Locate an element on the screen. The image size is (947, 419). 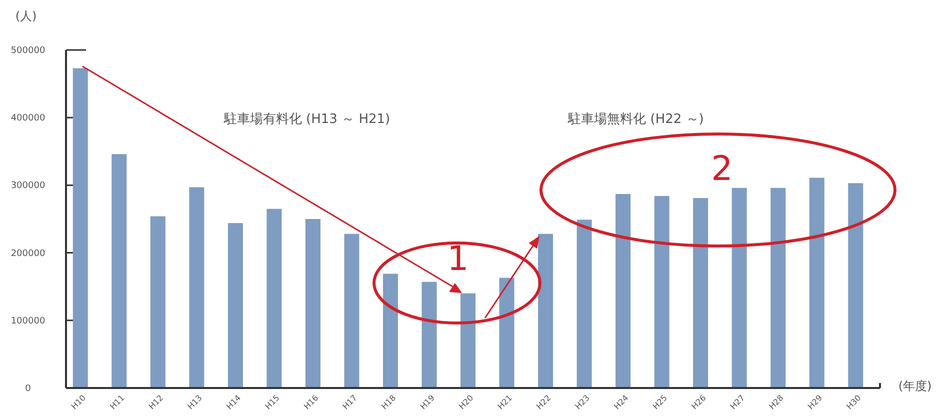
annotation: 駐車場無料化 (H22 ～) is located at coordinates (635, 119).